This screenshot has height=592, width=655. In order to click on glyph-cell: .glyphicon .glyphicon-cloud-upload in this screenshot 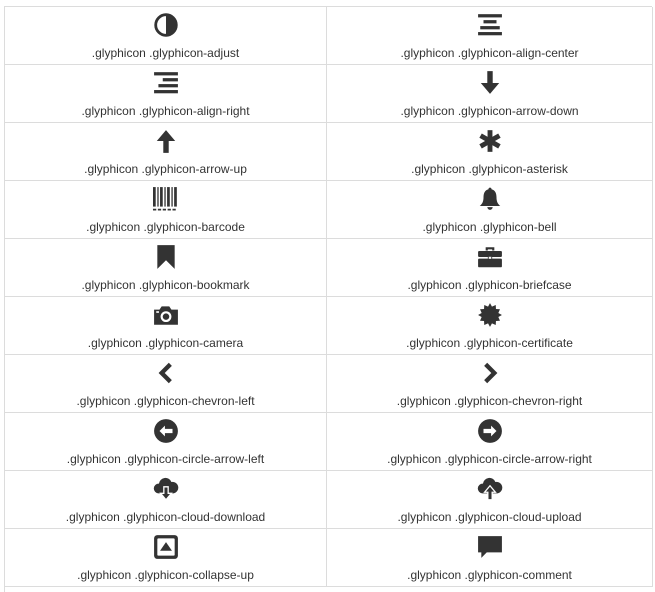, I will do `click(490, 500)`.